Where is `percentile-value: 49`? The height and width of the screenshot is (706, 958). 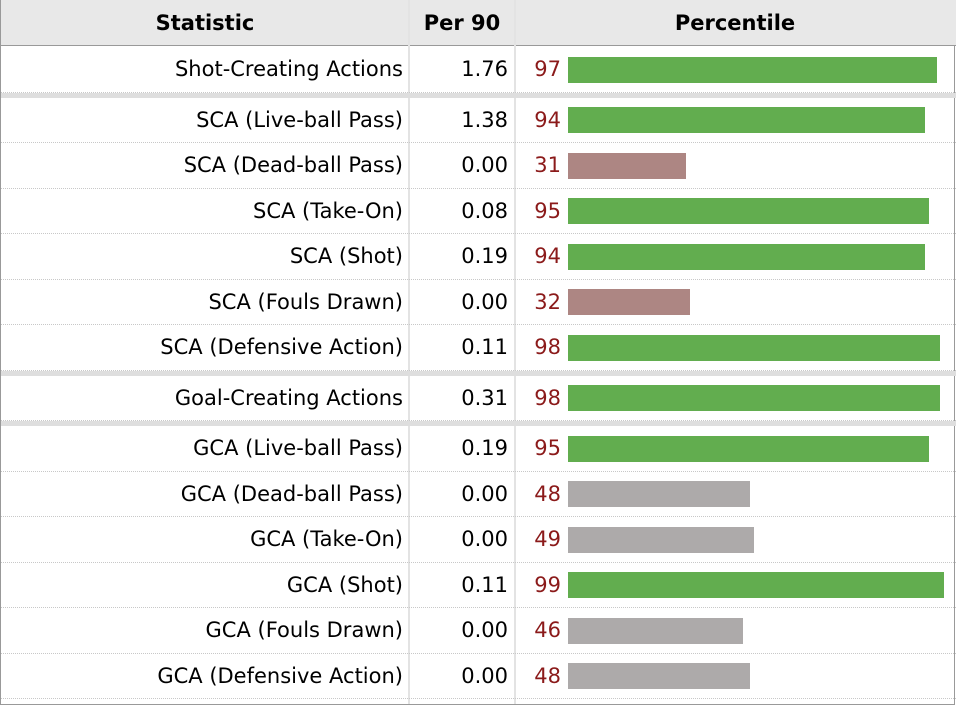 percentile-value: 49 is located at coordinates (547, 539).